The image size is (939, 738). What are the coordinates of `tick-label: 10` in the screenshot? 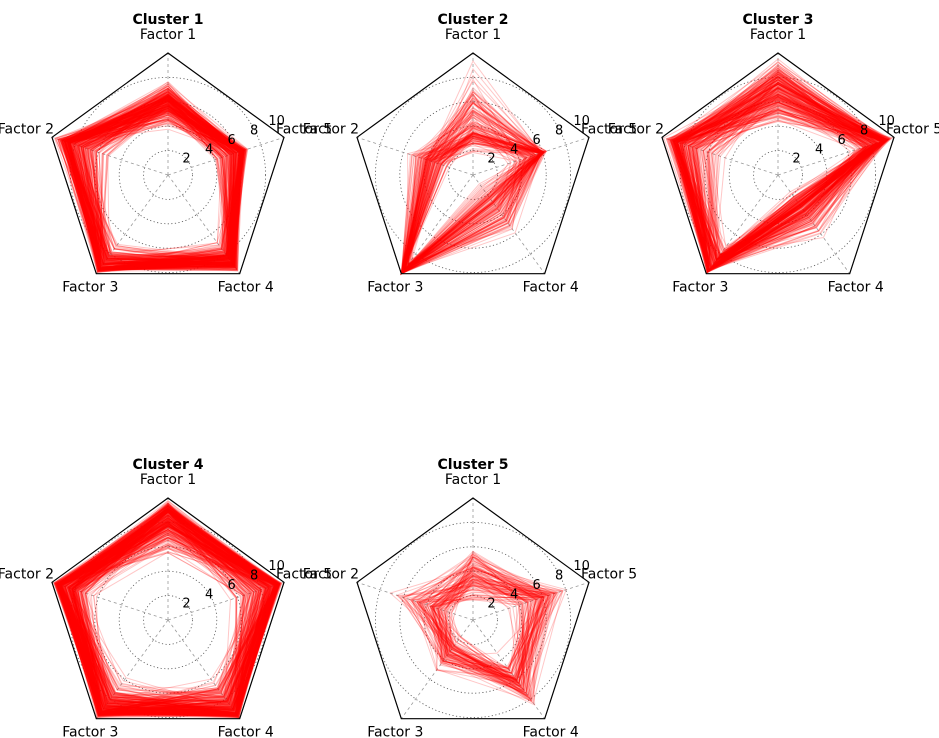 It's located at (581, 121).